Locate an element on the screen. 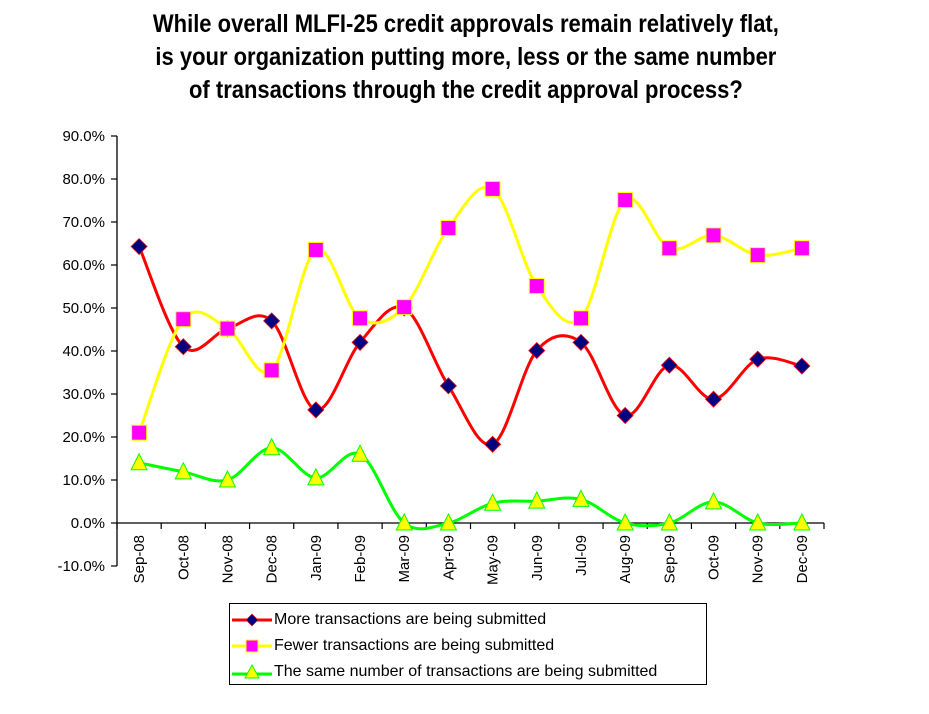  x-tick-label: Nov-09 is located at coordinates (758, 559).